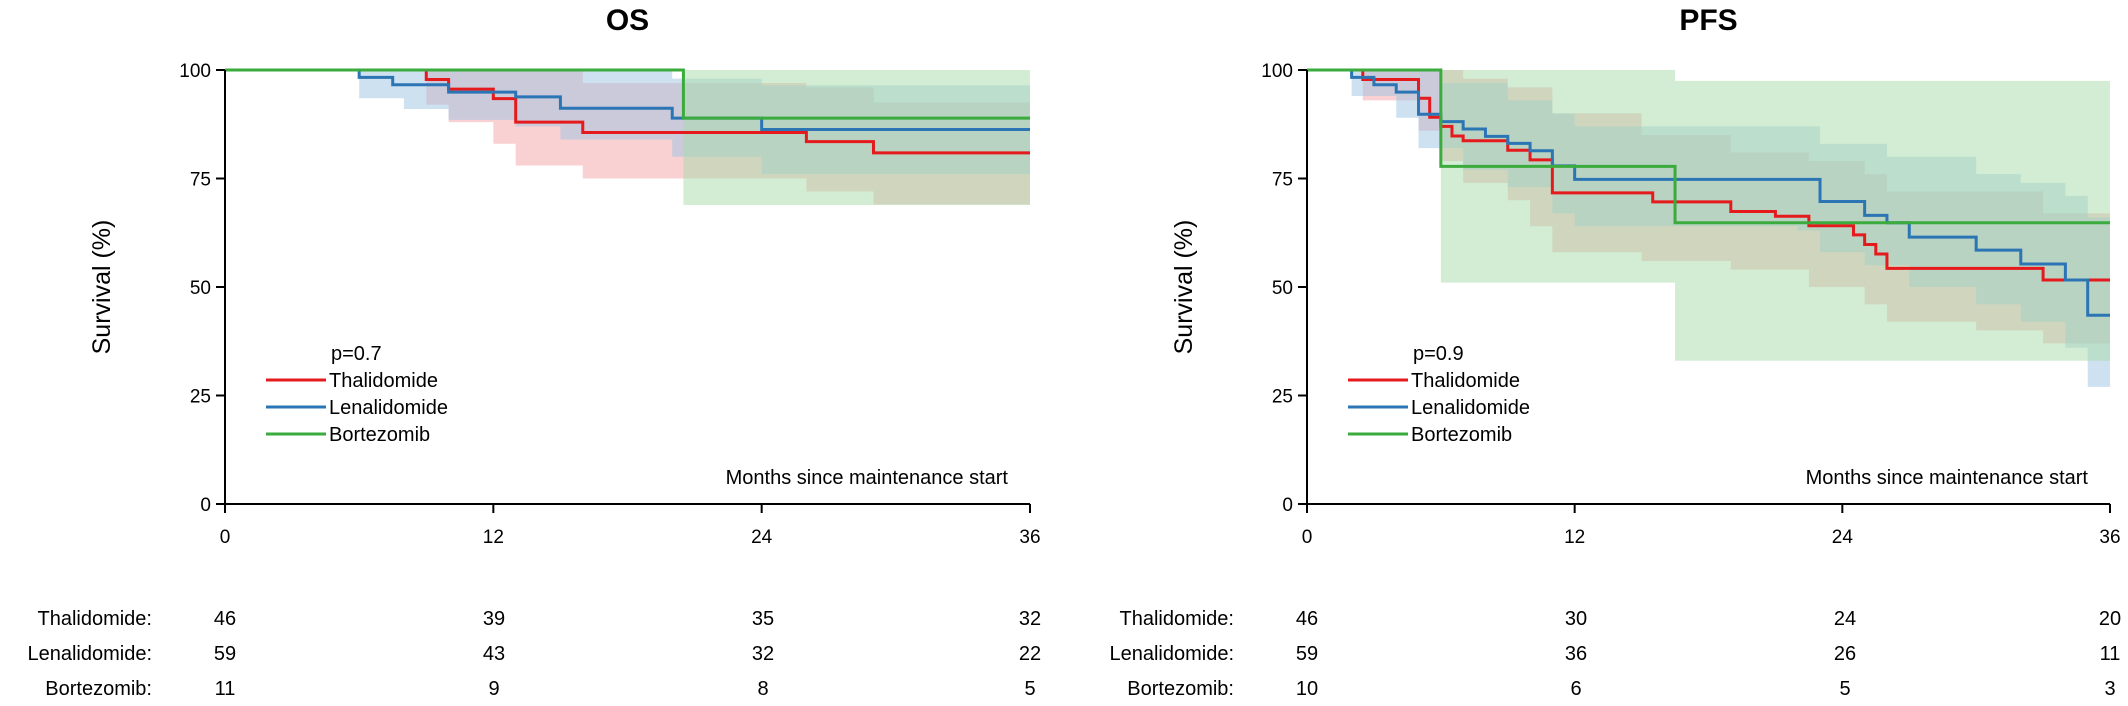  I want to click on risk-count: 9, so click(493, 689).